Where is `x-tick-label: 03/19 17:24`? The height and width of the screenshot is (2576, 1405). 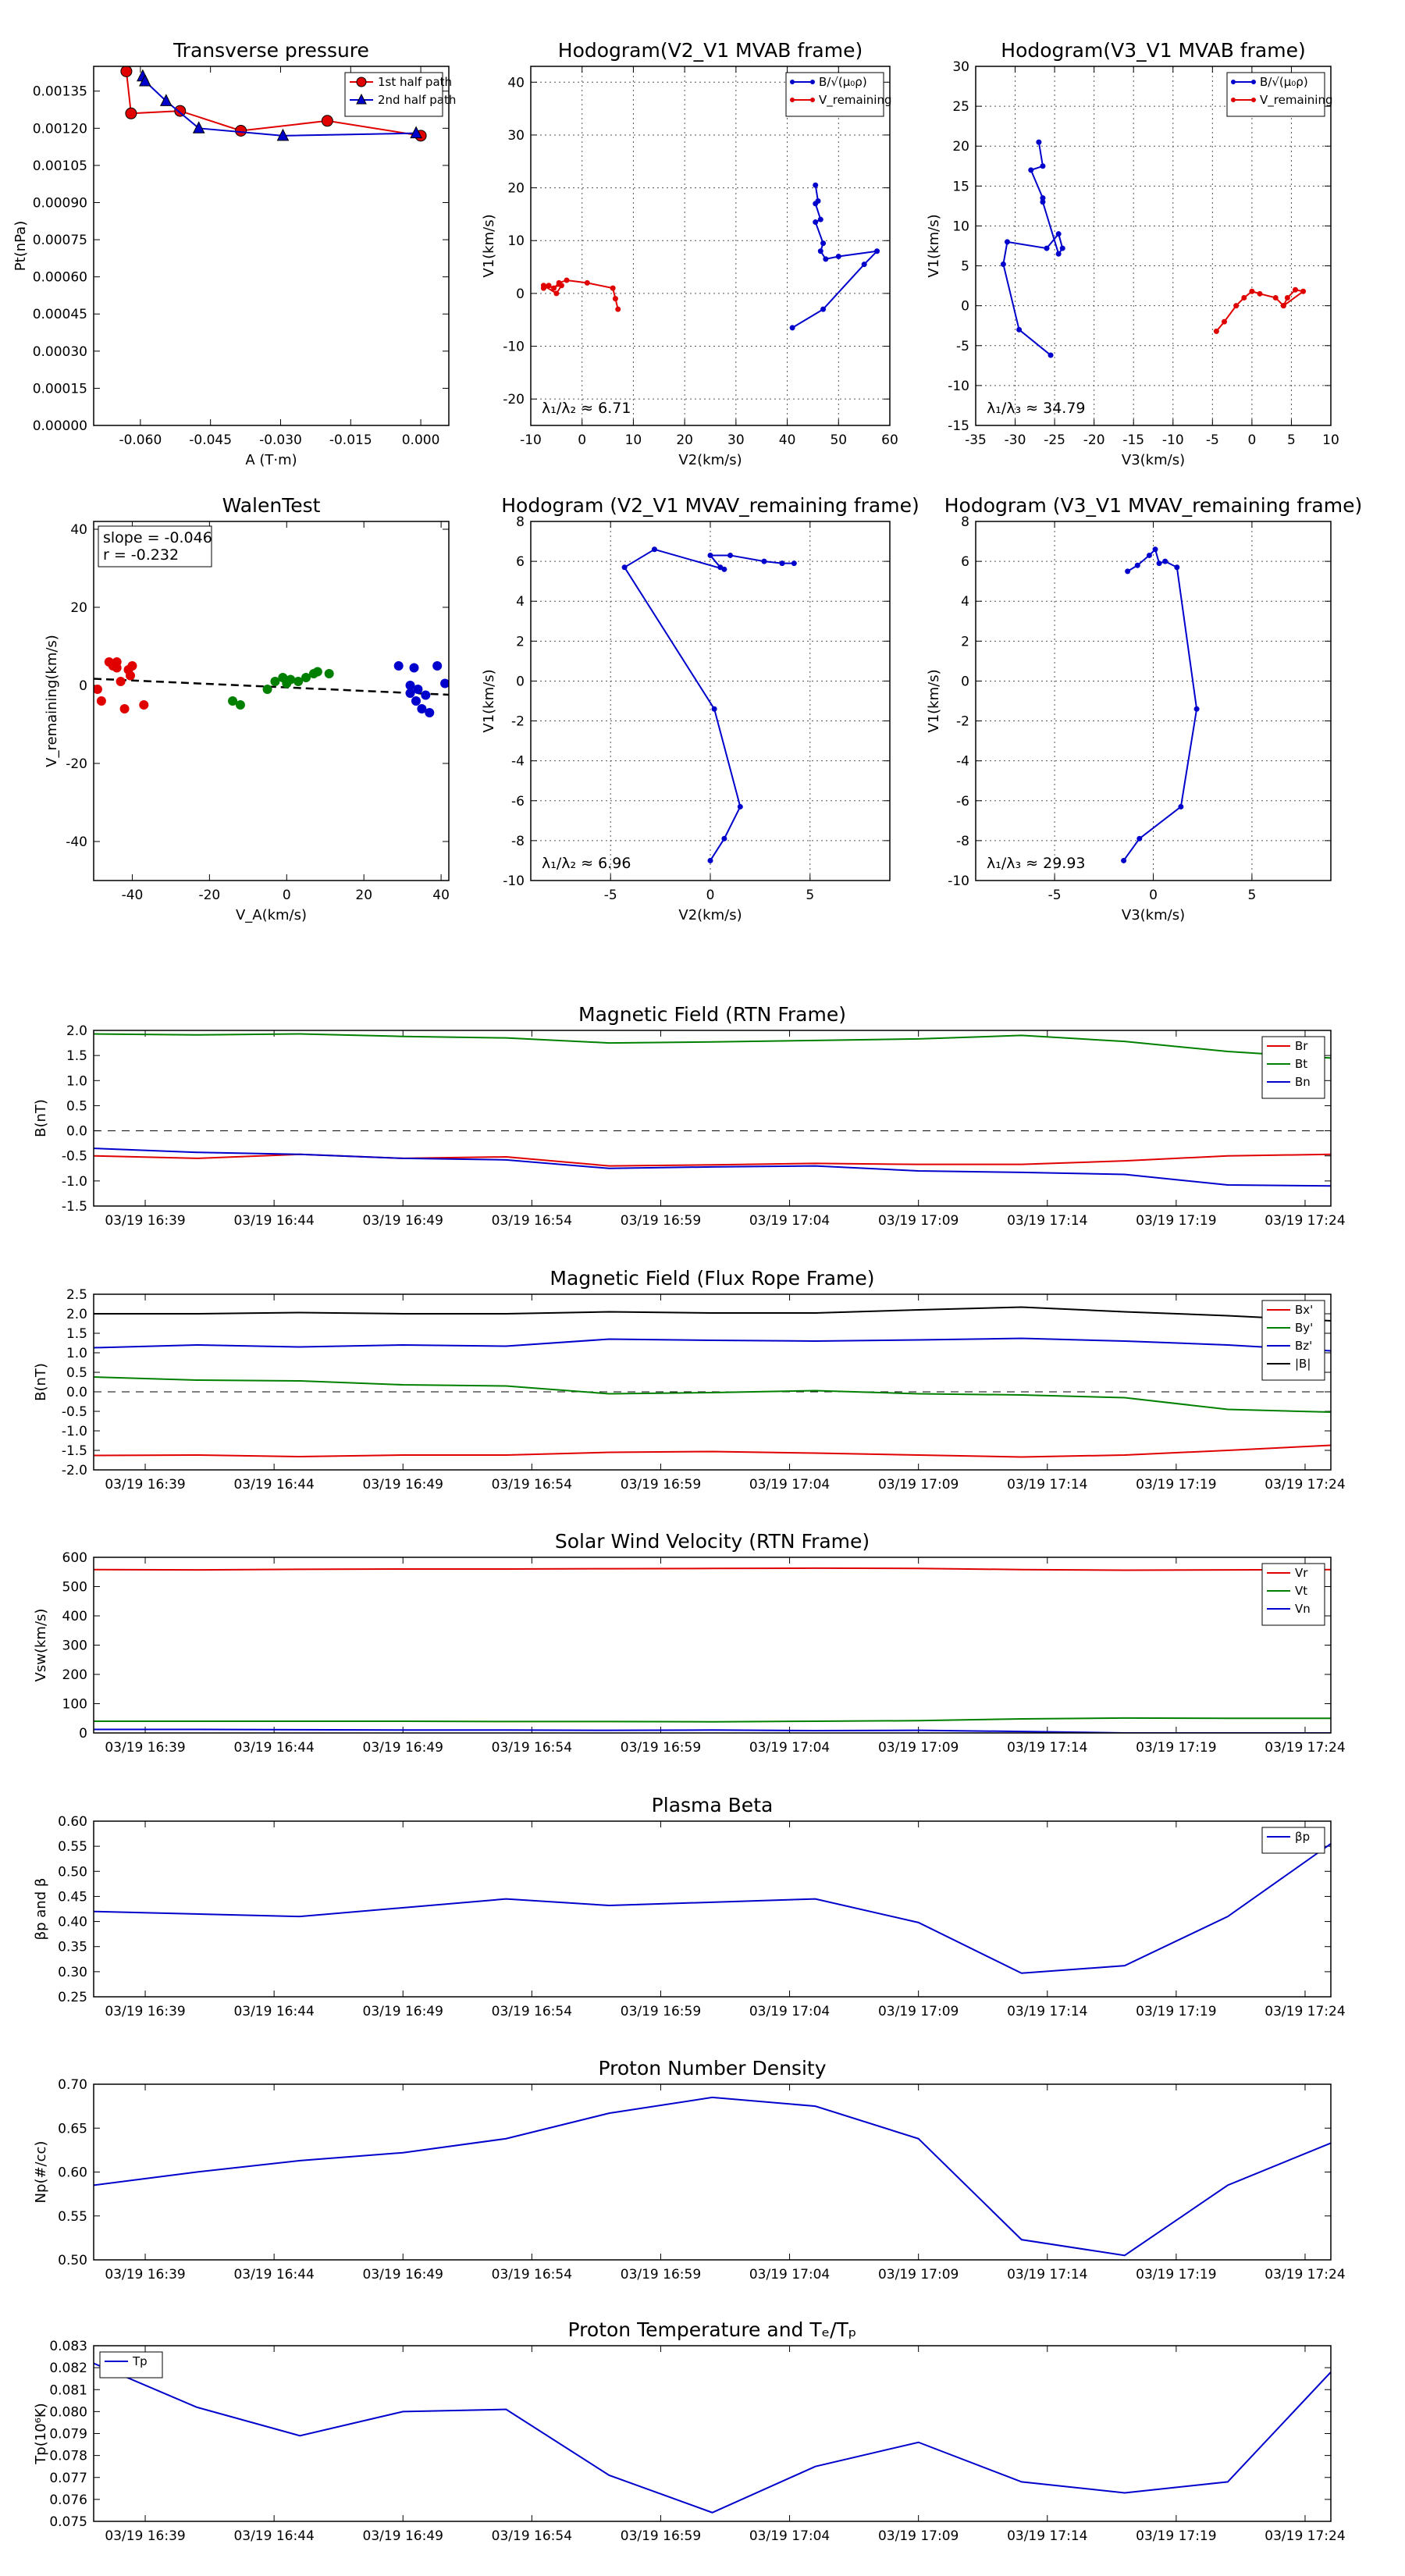
x-tick-label: 03/19 17:24 is located at coordinates (1304, 2536).